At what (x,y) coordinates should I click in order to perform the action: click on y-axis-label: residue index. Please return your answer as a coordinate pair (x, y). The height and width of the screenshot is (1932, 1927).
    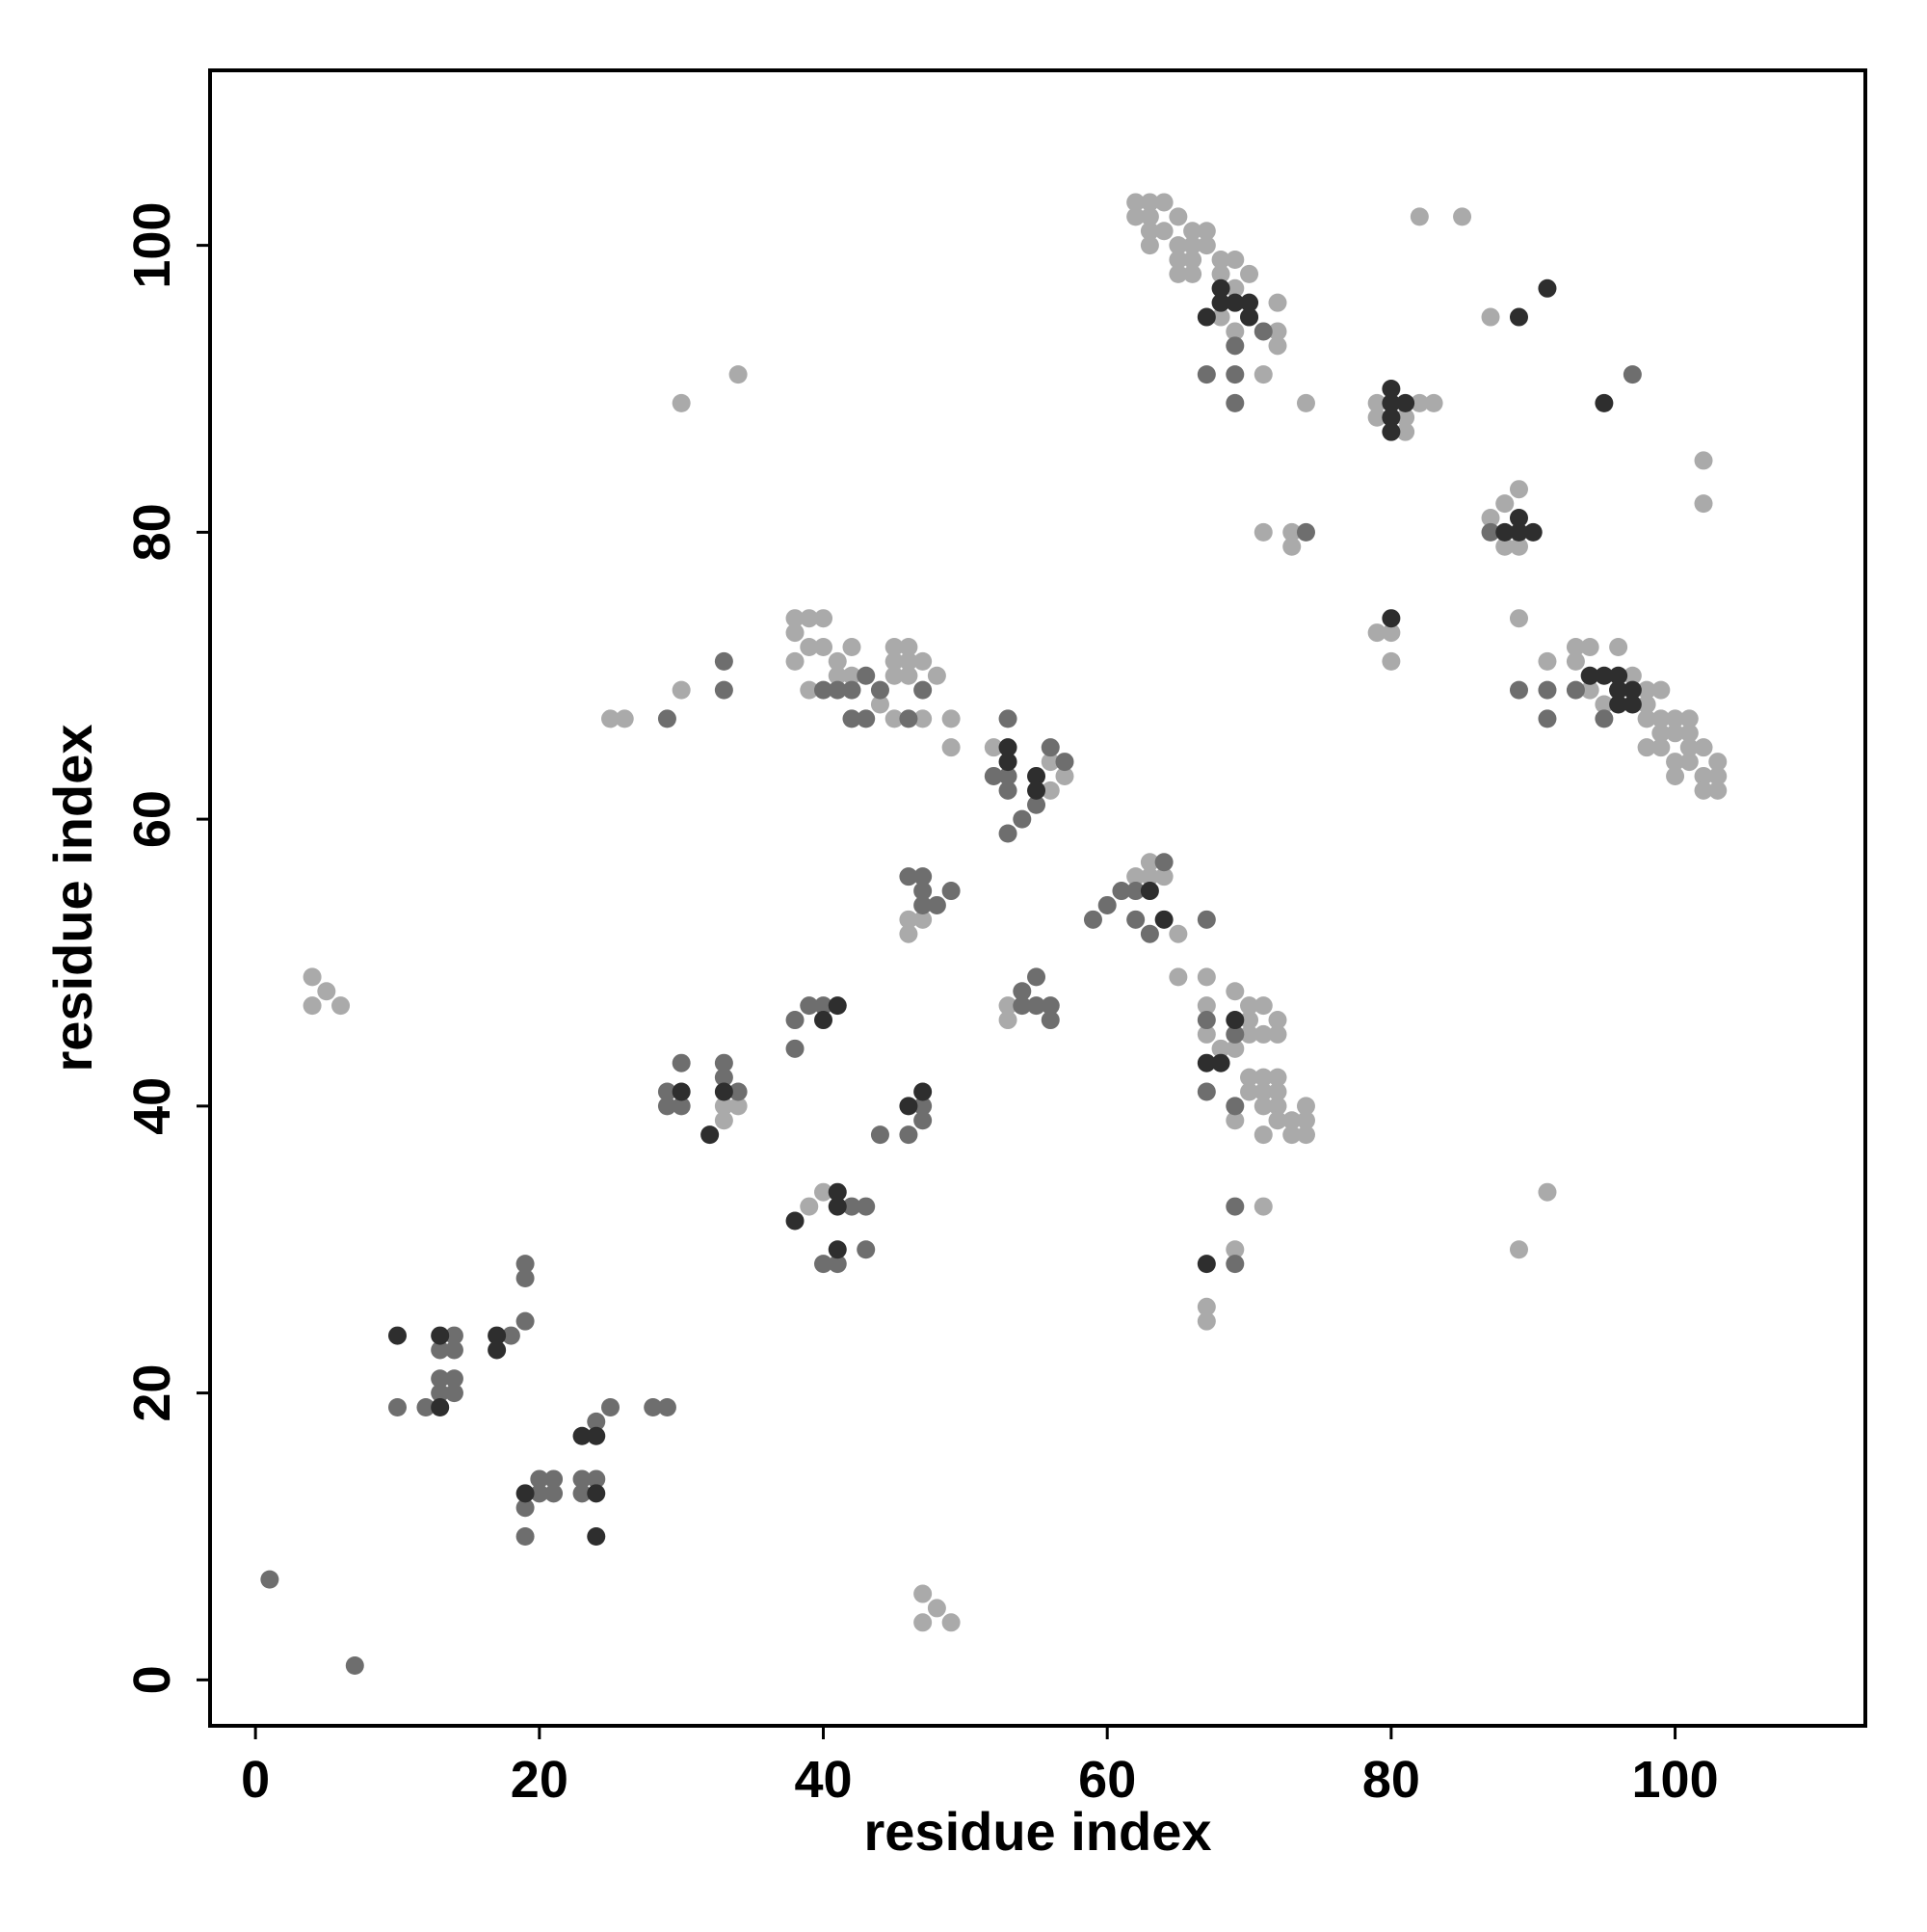
    Looking at the image, I should click on (72, 898).